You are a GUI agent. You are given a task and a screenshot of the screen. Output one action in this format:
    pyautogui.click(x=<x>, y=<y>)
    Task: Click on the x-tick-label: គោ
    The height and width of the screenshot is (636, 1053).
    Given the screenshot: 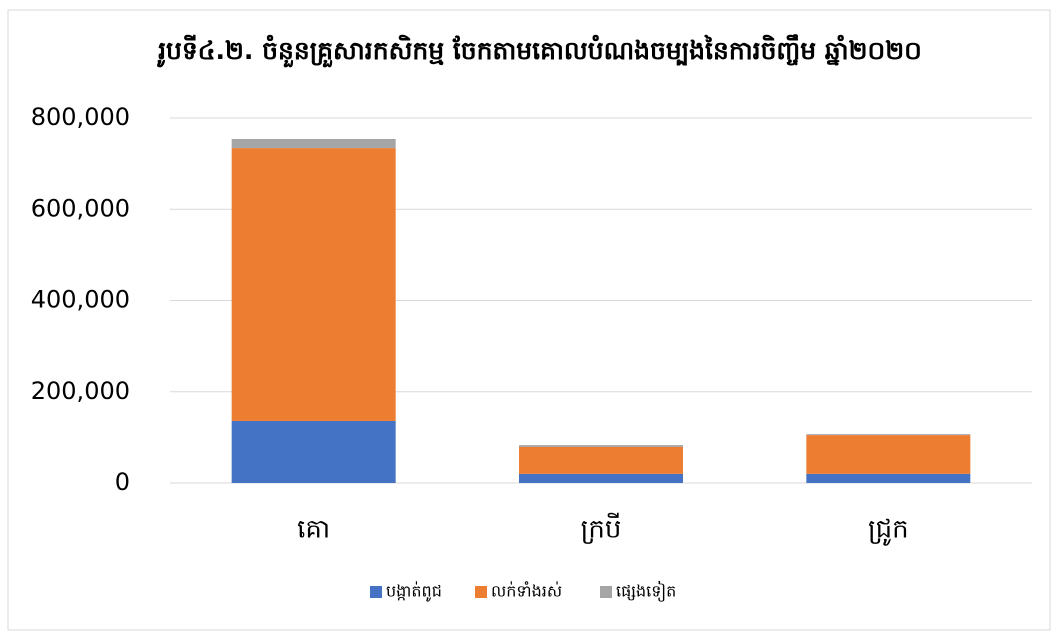 What is the action you would take?
    pyautogui.click(x=313, y=530)
    